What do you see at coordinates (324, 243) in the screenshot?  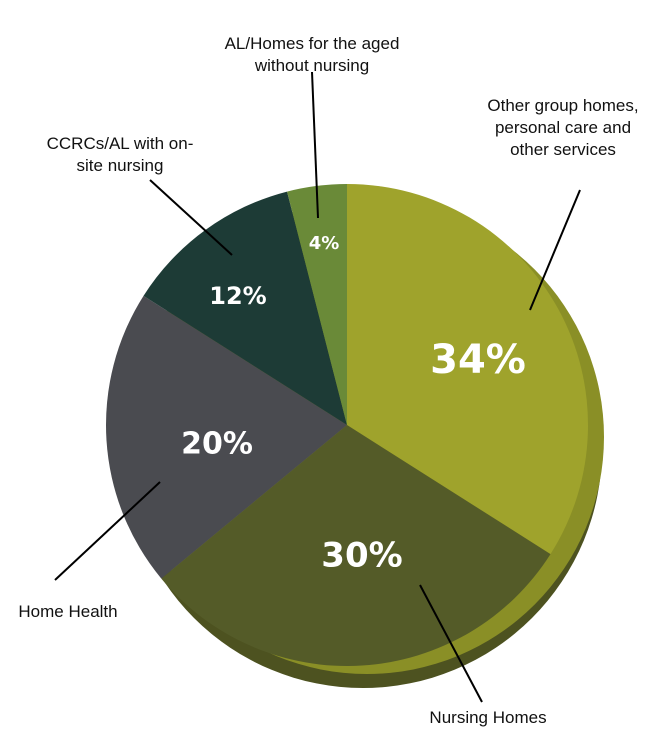 I see `value-label: 4%` at bounding box center [324, 243].